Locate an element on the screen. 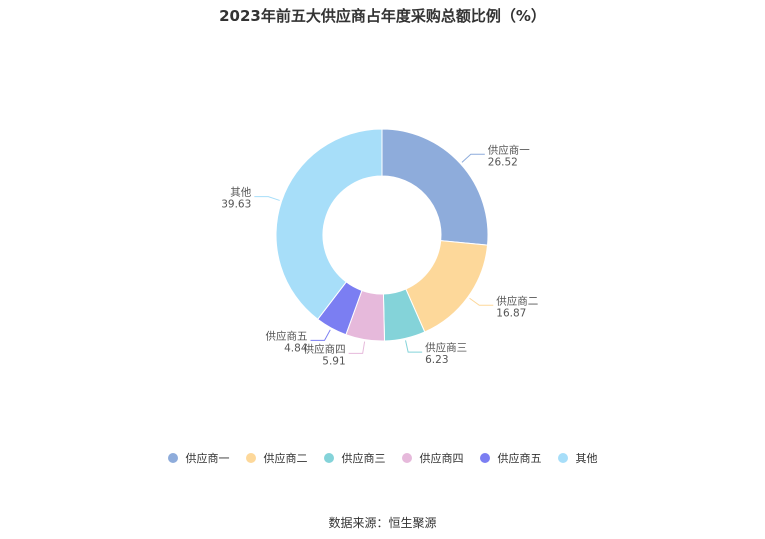  data-source: 数据来源：恒生聚源 is located at coordinates (382, 523).